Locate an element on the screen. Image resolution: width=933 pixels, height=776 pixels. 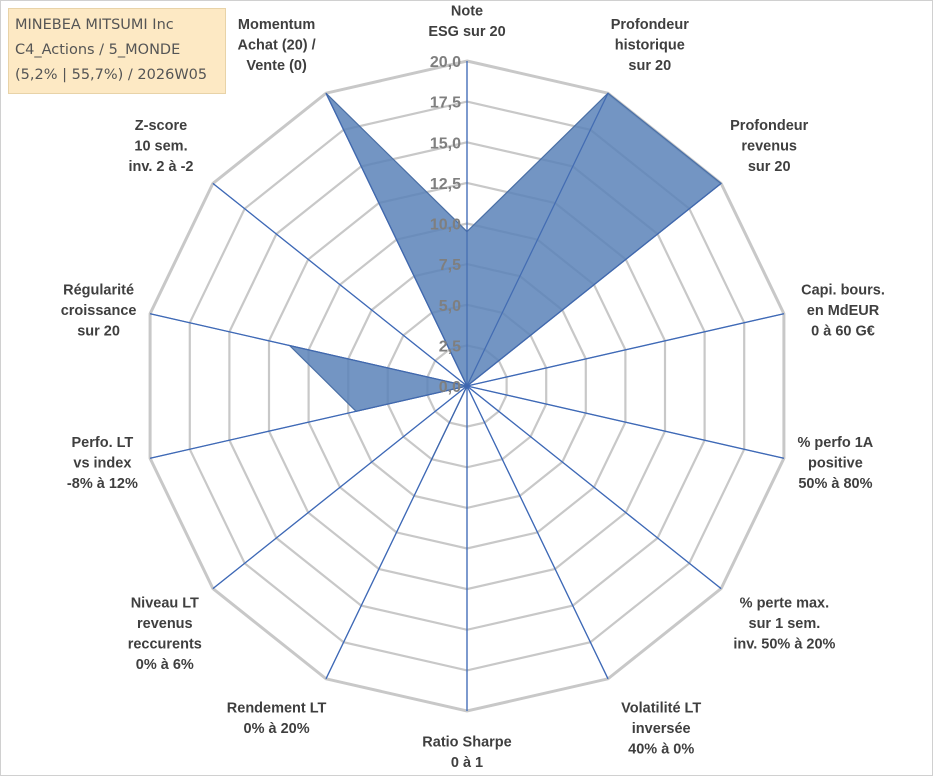
category-label-7: Ratio Sharpe 0 à 1 is located at coordinates (466, 753).